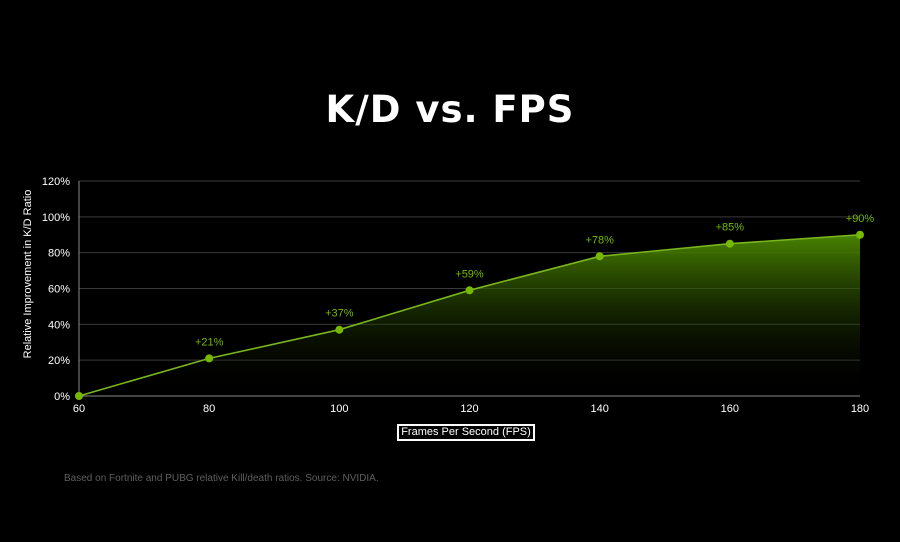 Image resolution: width=900 pixels, height=542 pixels. Describe the element at coordinates (730, 228) in the screenshot. I see `data-label: +85%` at that location.